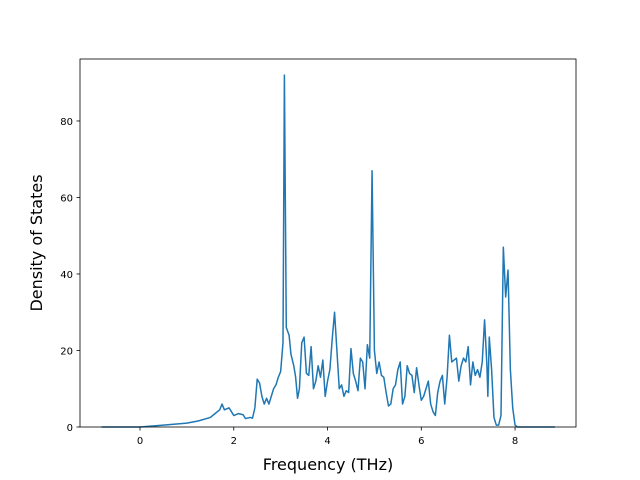  Describe the element at coordinates (140, 441) in the screenshot. I see `x-tick-label: 0` at that location.